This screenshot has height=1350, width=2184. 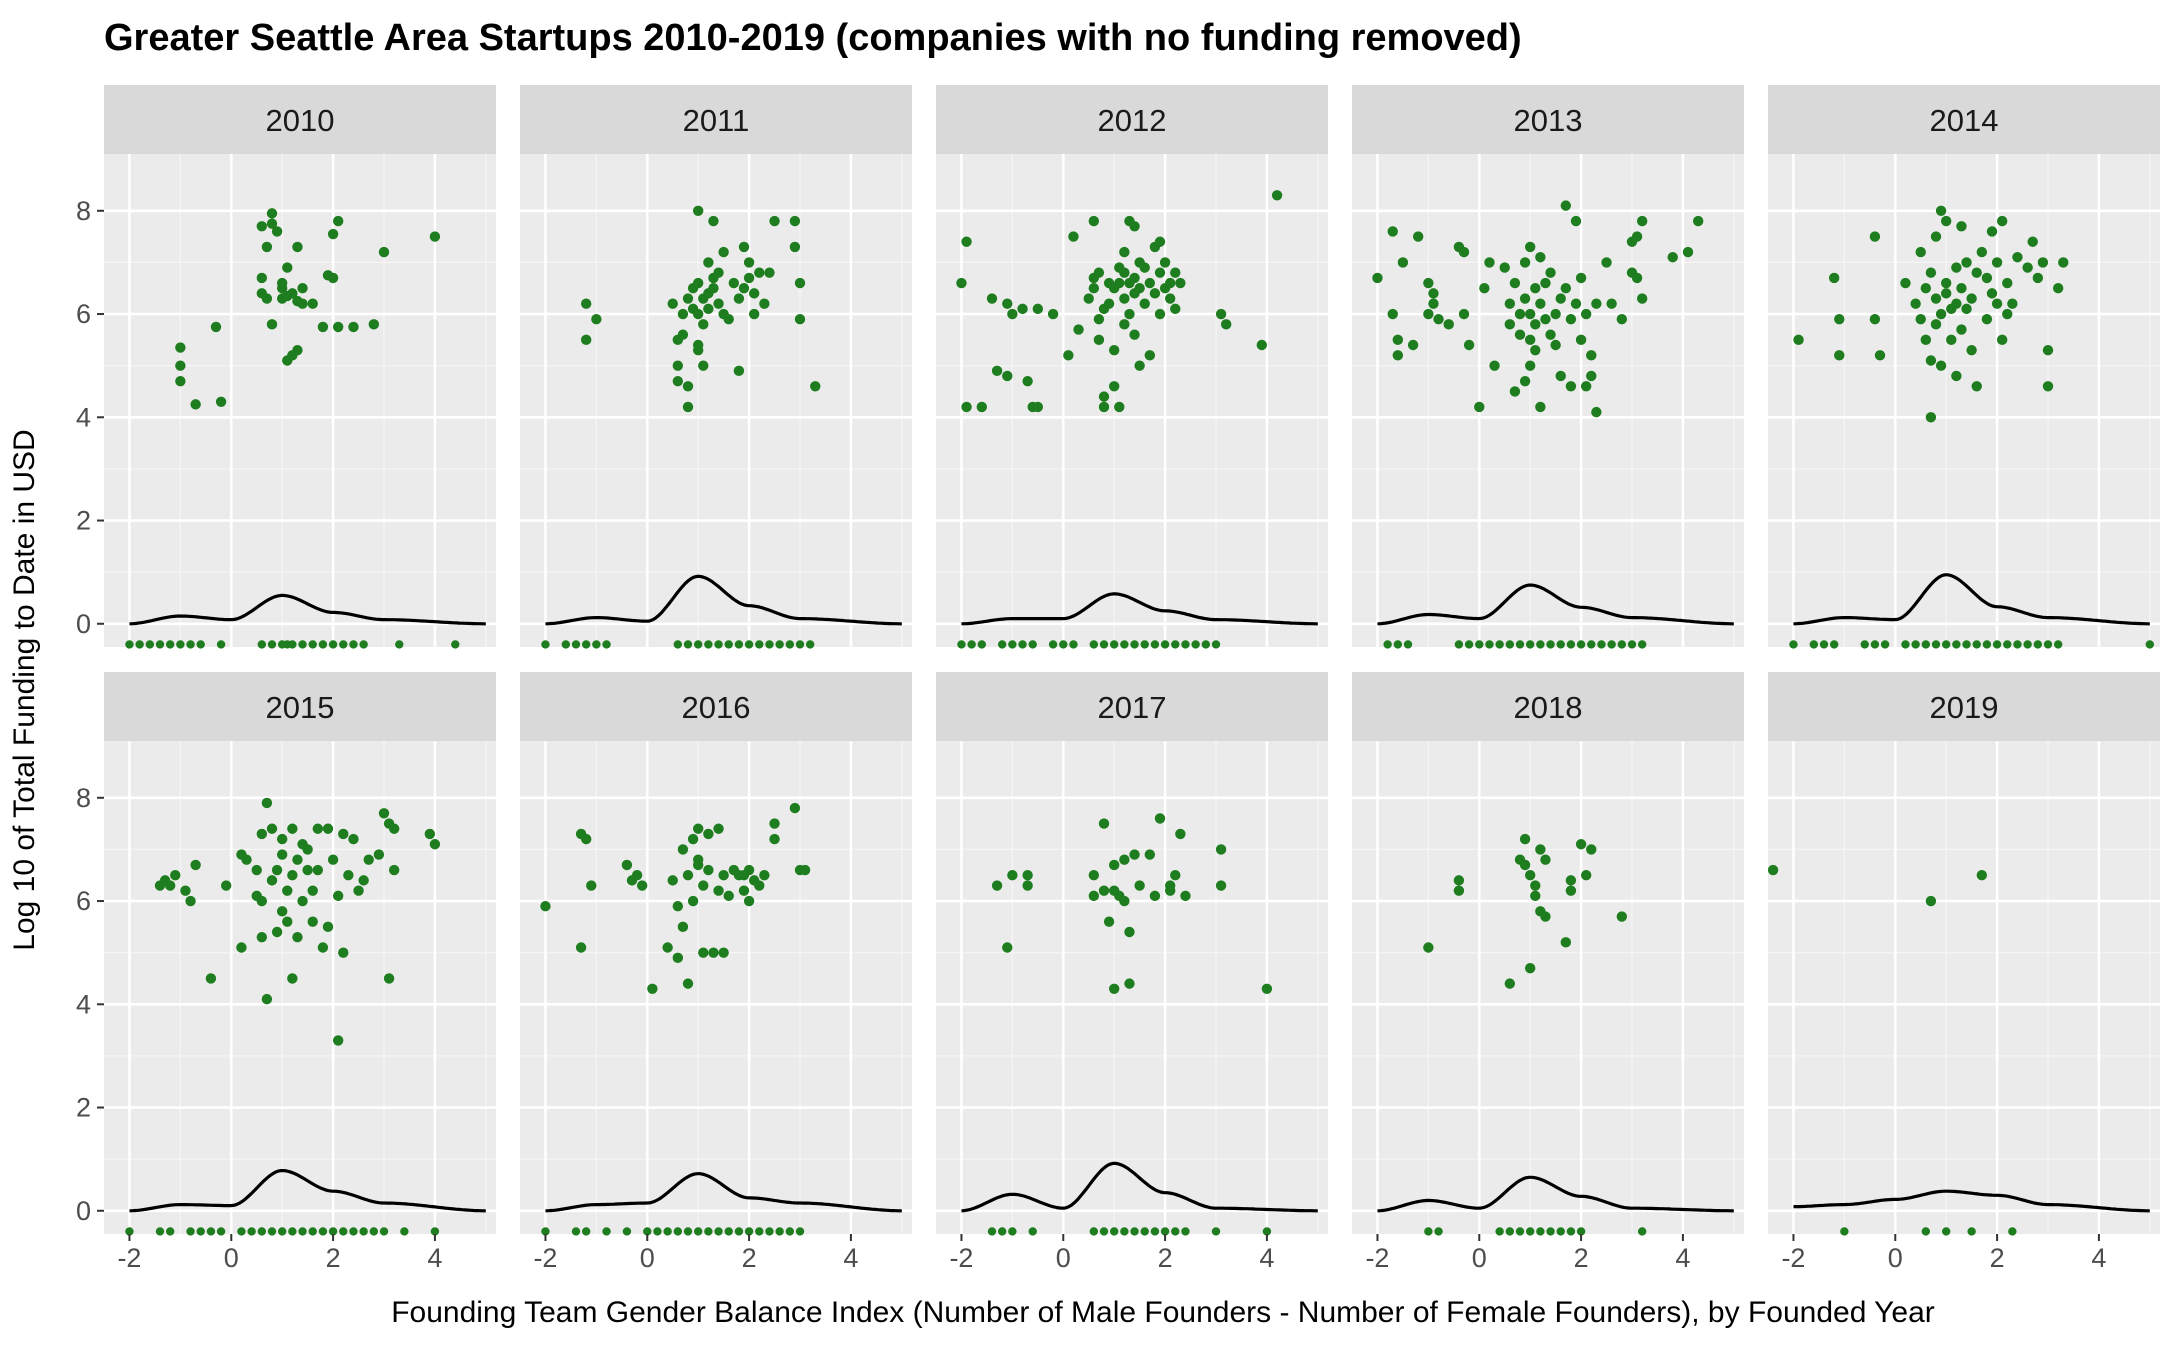 What do you see at coordinates (749, 1258) in the screenshot?
I see `x-tick-label: 2` at bounding box center [749, 1258].